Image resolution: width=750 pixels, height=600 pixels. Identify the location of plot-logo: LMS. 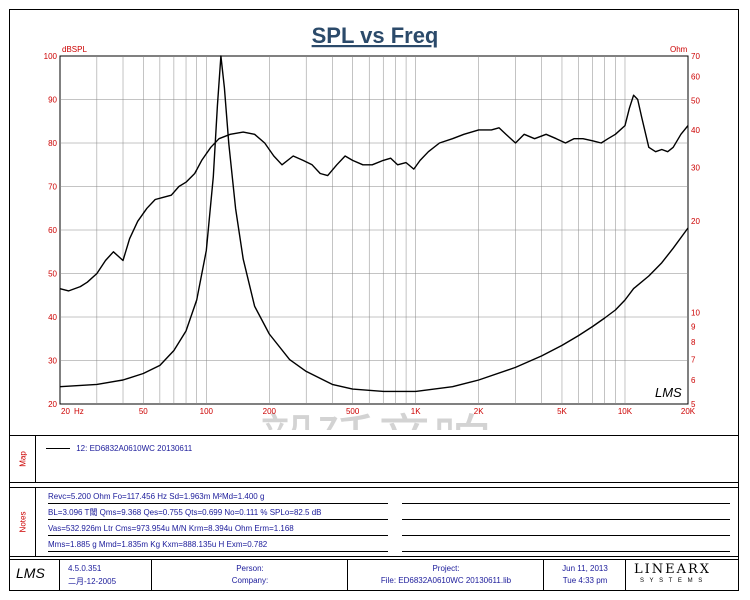
(668, 392).